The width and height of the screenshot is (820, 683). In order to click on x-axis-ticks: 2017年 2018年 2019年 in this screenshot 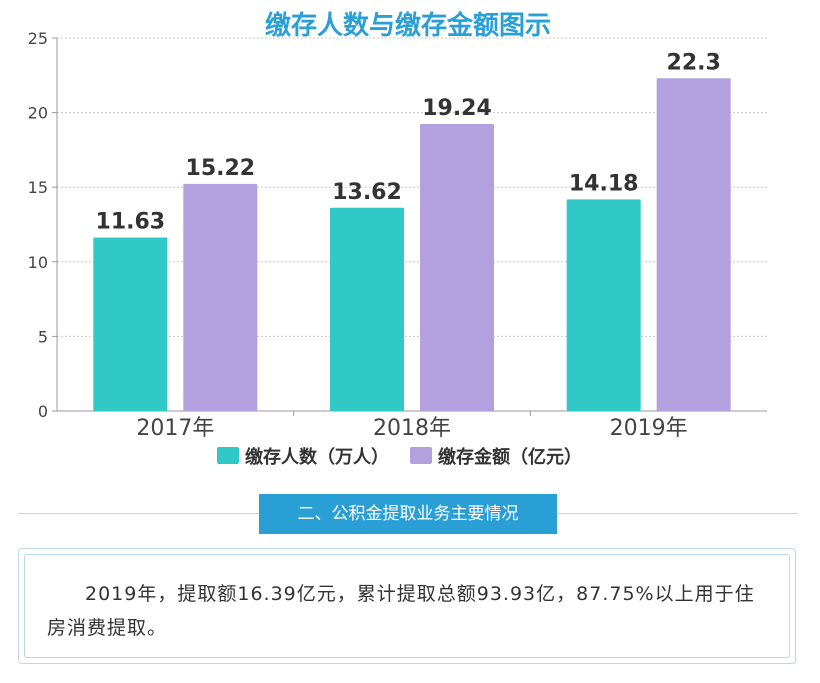, I will do `click(412, 426)`.